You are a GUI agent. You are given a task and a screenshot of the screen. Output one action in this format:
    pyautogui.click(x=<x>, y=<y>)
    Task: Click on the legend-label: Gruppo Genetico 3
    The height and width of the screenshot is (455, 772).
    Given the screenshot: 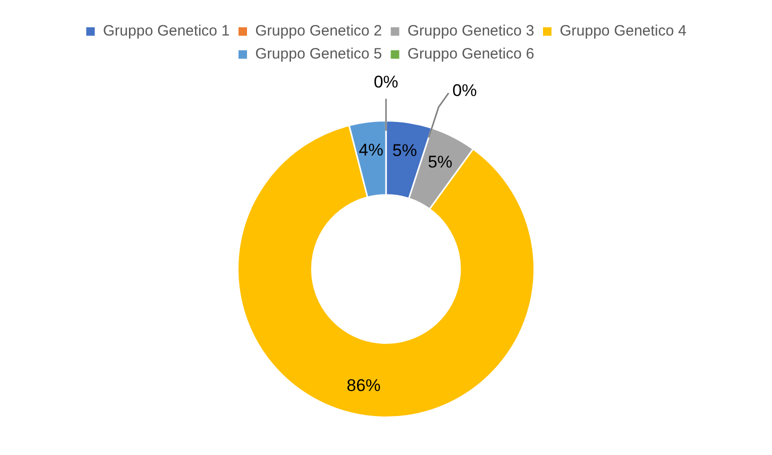 What is the action you would take?
    pyautogui.click(x=471, y=31)
    